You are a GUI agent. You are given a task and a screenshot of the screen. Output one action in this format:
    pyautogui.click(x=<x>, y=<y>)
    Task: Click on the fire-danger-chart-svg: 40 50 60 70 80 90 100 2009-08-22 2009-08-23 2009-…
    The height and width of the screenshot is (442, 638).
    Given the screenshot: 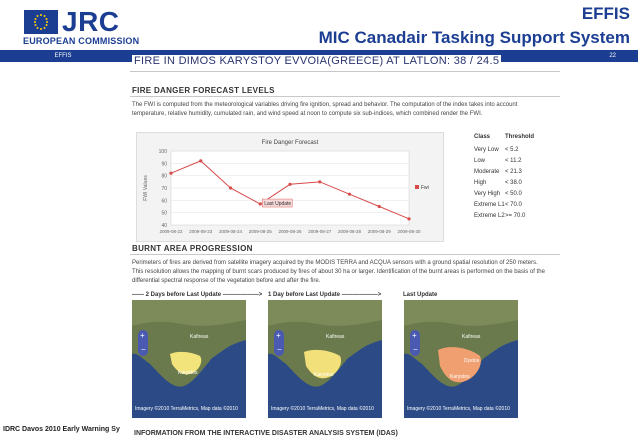 What is the action you would take?
    pyautogui.click(x=286, y=187)
    